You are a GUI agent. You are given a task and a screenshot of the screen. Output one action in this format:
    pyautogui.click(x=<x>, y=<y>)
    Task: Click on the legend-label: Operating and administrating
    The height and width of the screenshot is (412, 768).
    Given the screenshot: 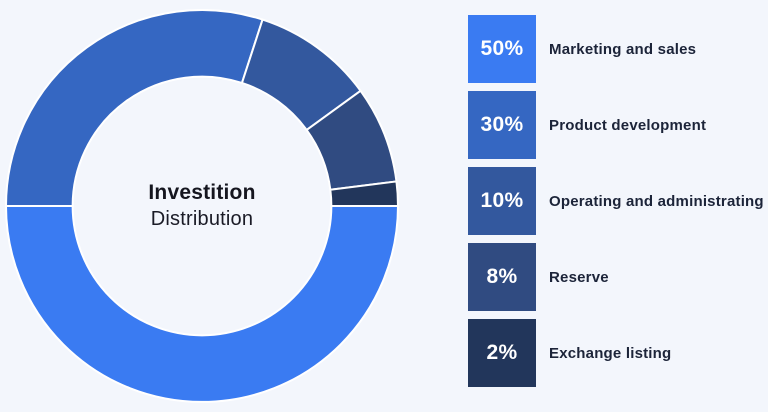 What is the action you would take?
    pyautogui.click(x=656, y=201)
    